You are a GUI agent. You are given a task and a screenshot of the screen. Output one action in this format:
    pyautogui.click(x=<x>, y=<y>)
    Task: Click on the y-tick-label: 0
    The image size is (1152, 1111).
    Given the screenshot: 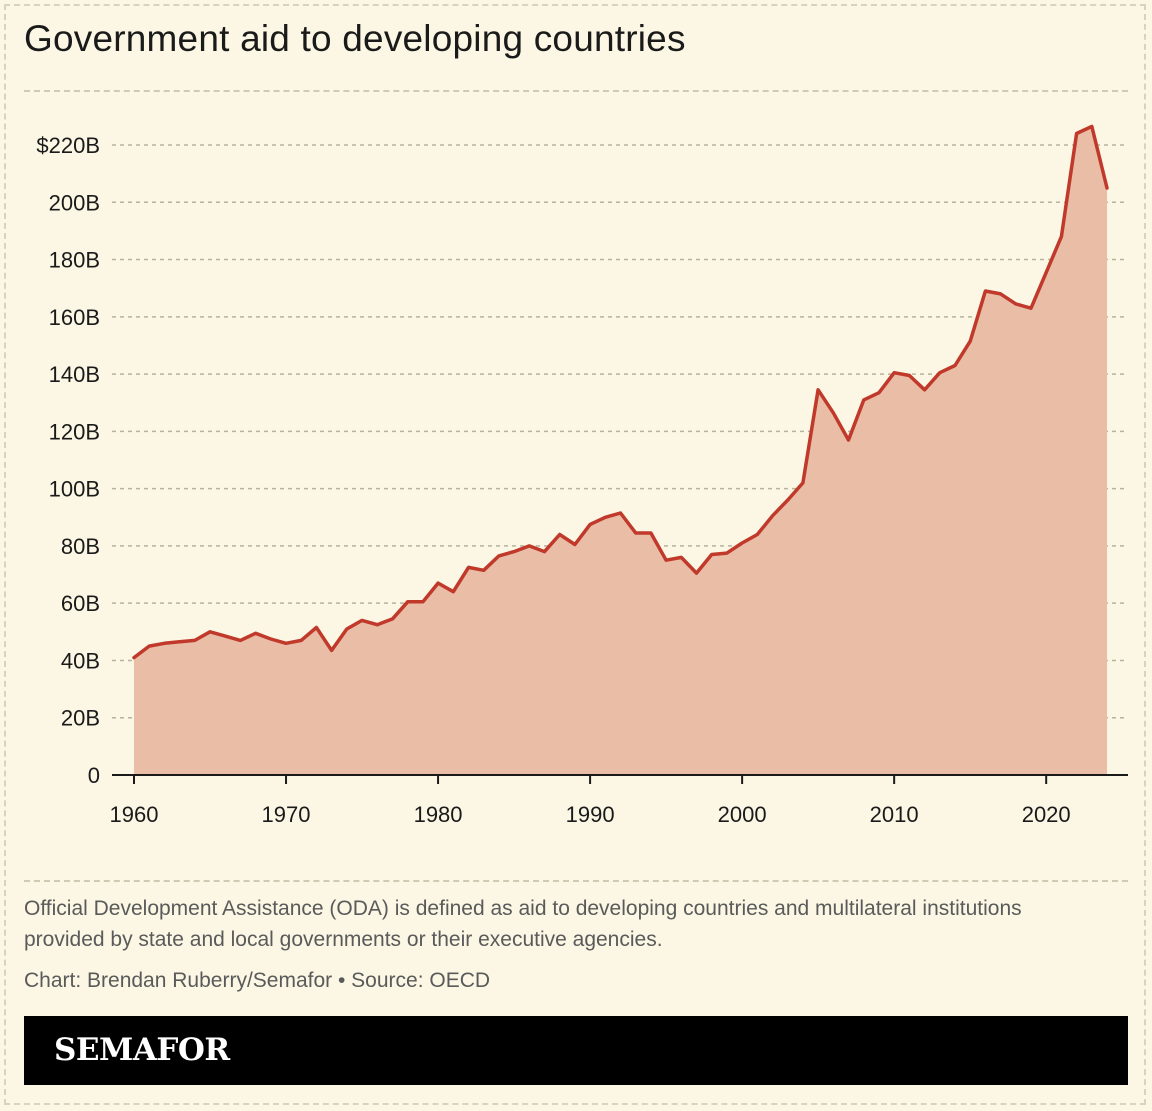 What is the action you would take?
    pyautogui.click(x=94, y=775)
    